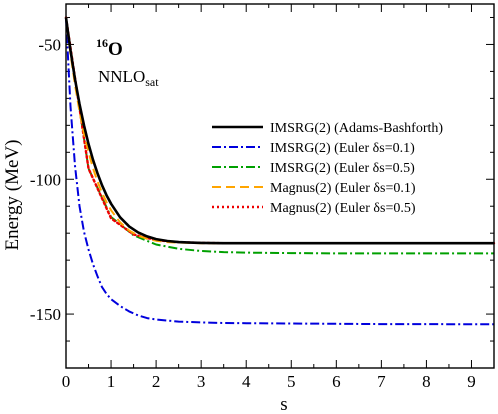  I want to click on nucleus-mass: 16, so click(102, 43).